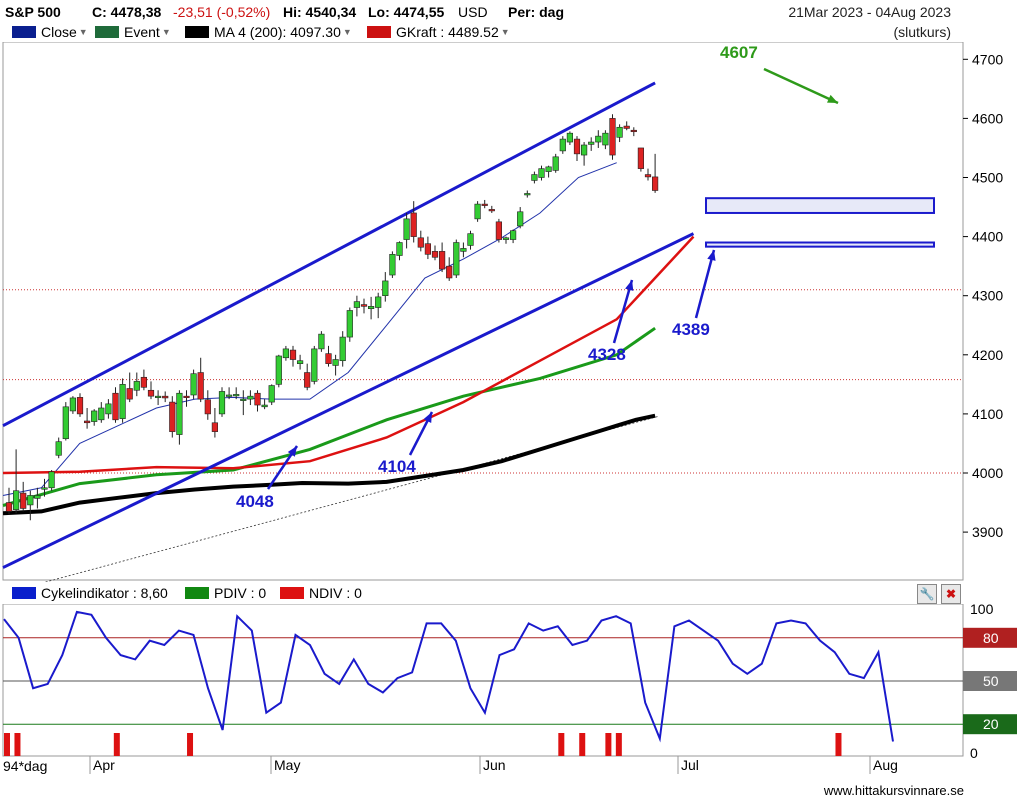 The image size is (1020, 800). What do you see at coordinates (24, 32) in the screenshot?
I see `legend-swatch` at bounding box center [24, 32].